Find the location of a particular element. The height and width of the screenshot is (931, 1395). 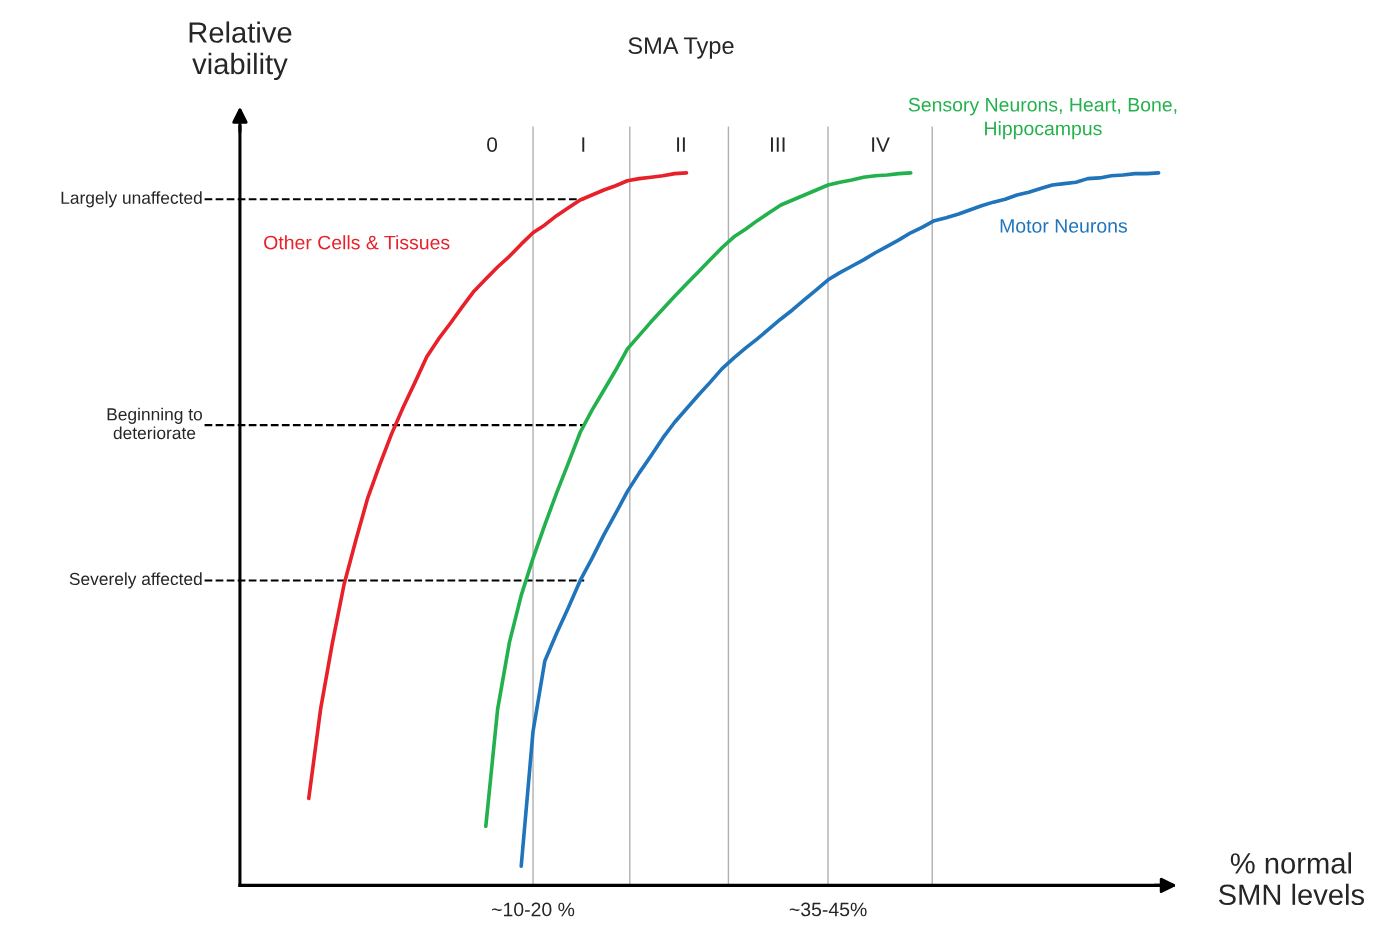

text: II is located at coordinates (681, 144).